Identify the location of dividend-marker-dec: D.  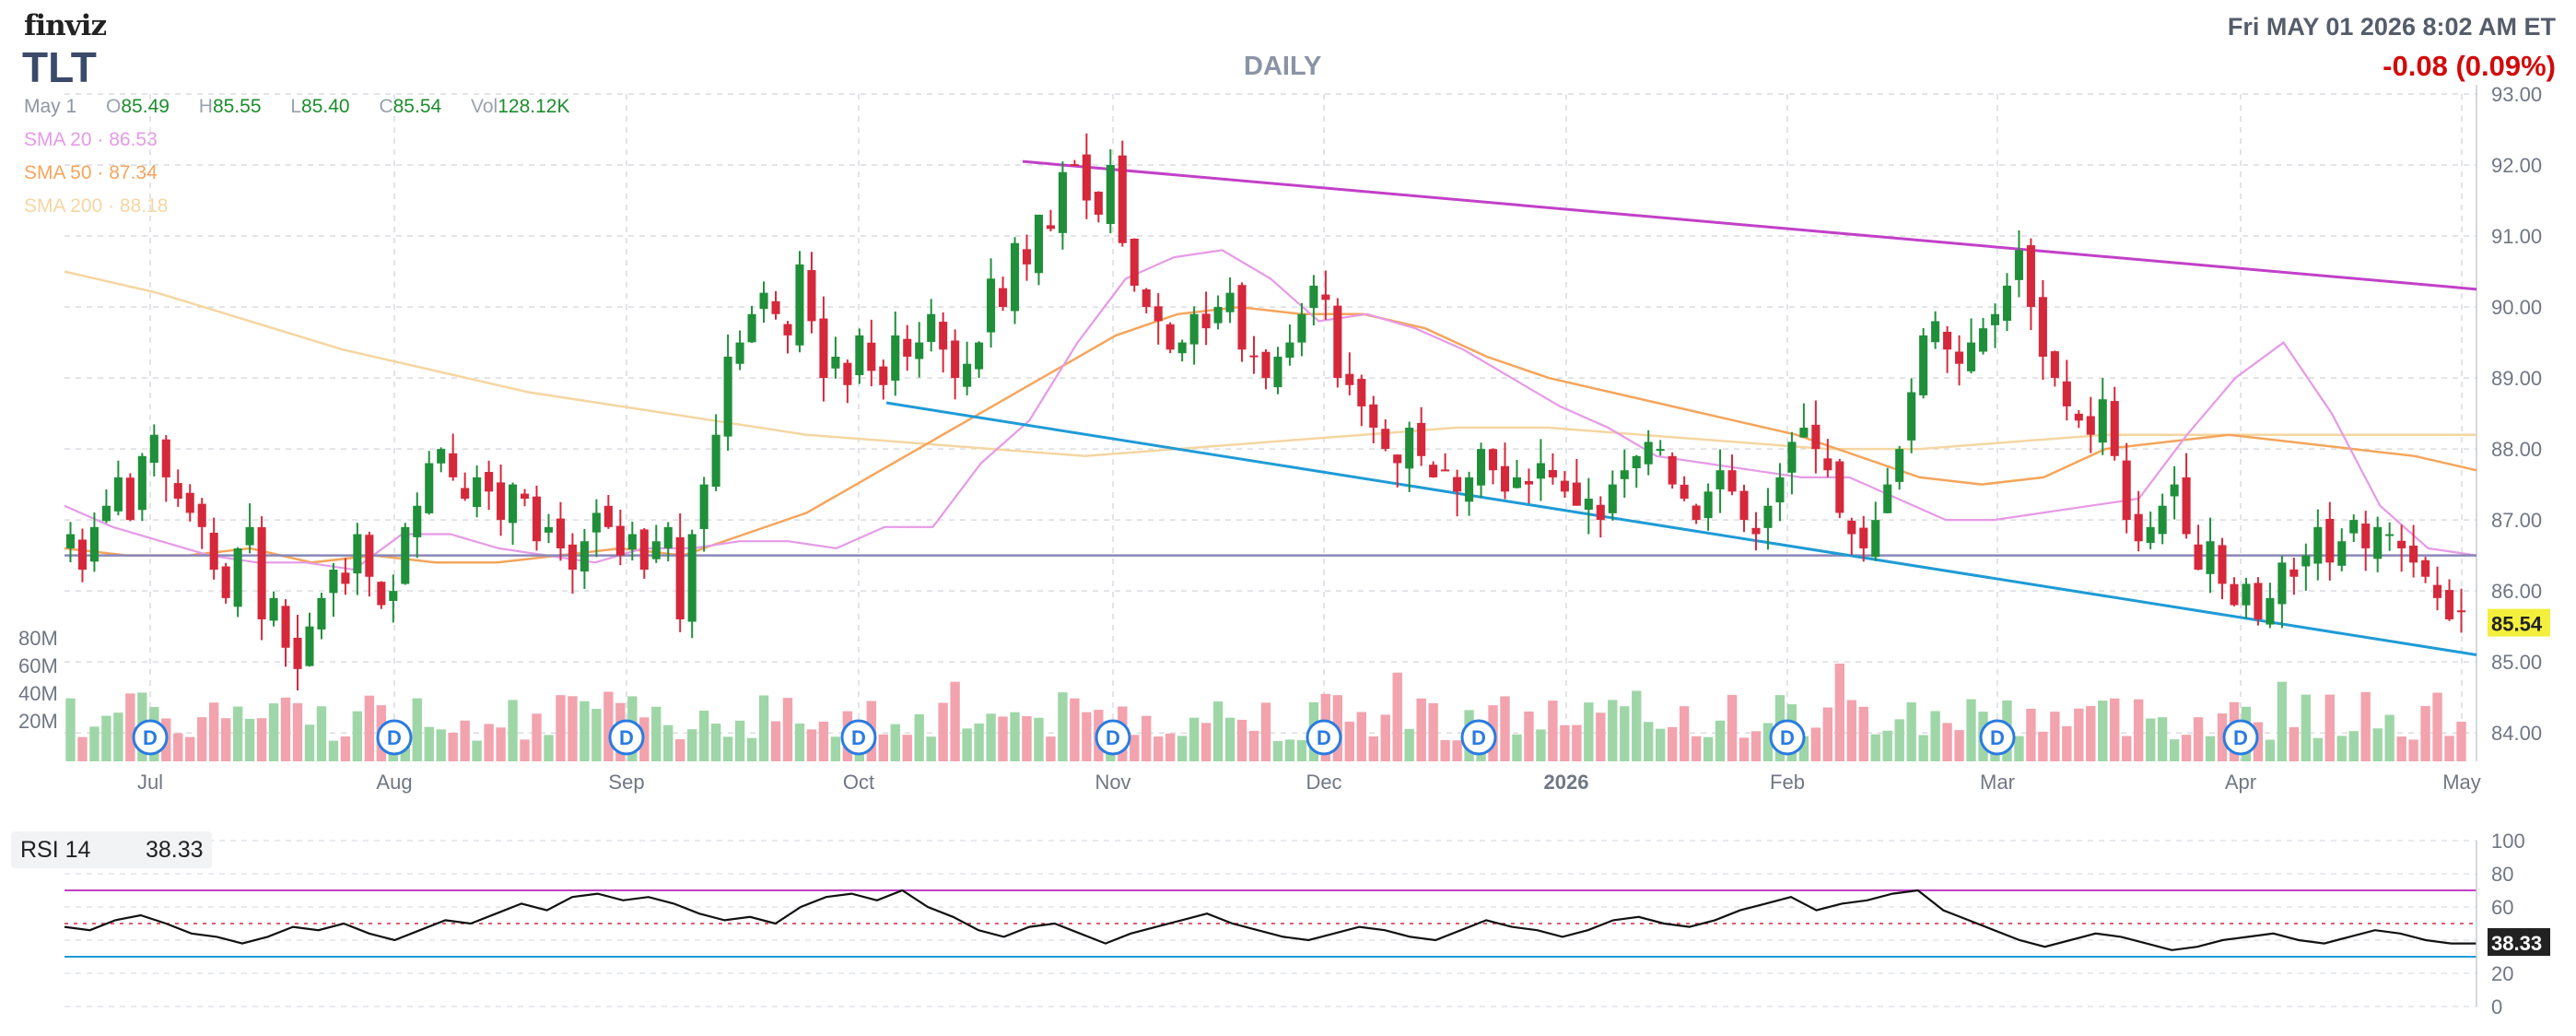
(1324, 738).